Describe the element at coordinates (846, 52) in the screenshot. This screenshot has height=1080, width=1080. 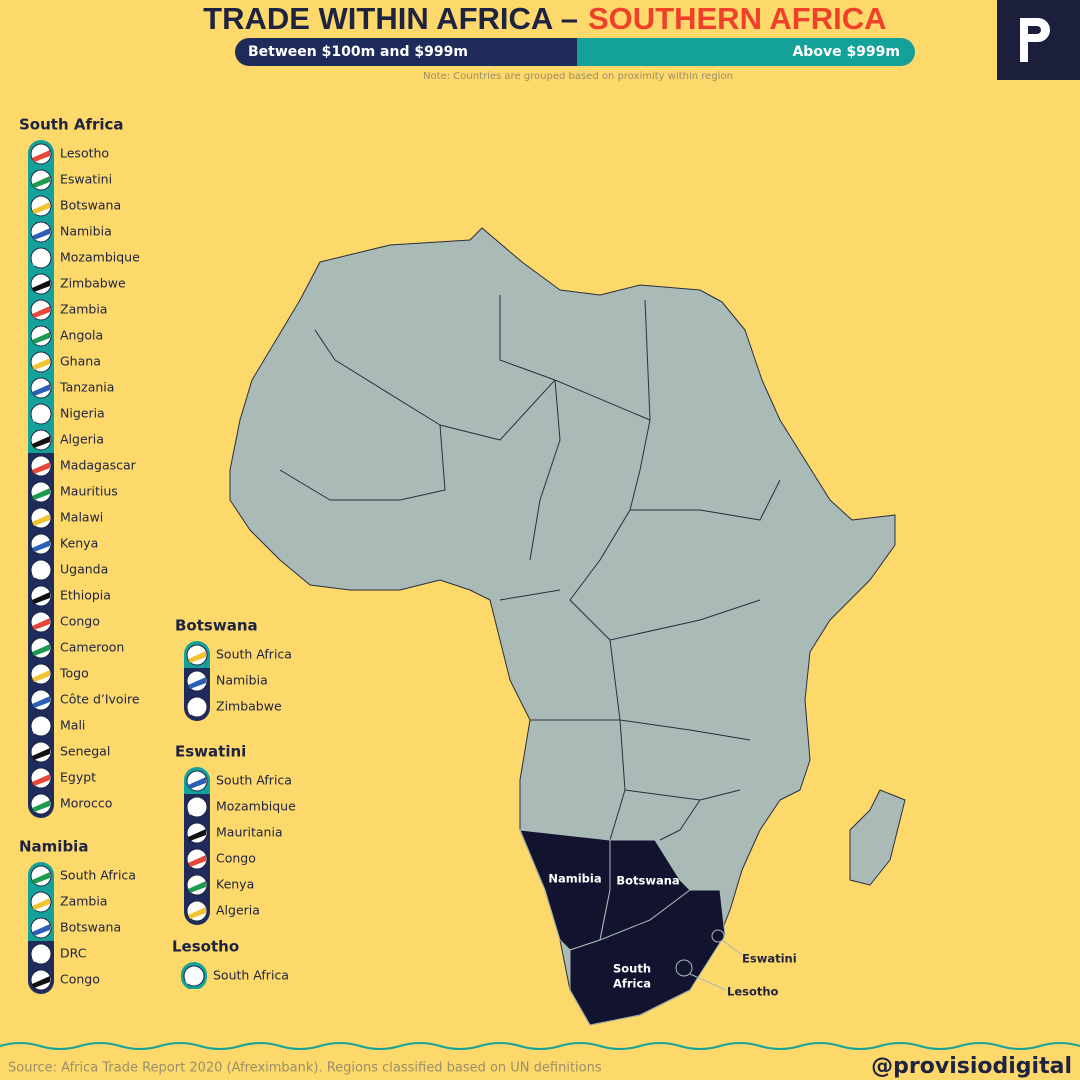
I see `legend-label: Above $999m` at that location.